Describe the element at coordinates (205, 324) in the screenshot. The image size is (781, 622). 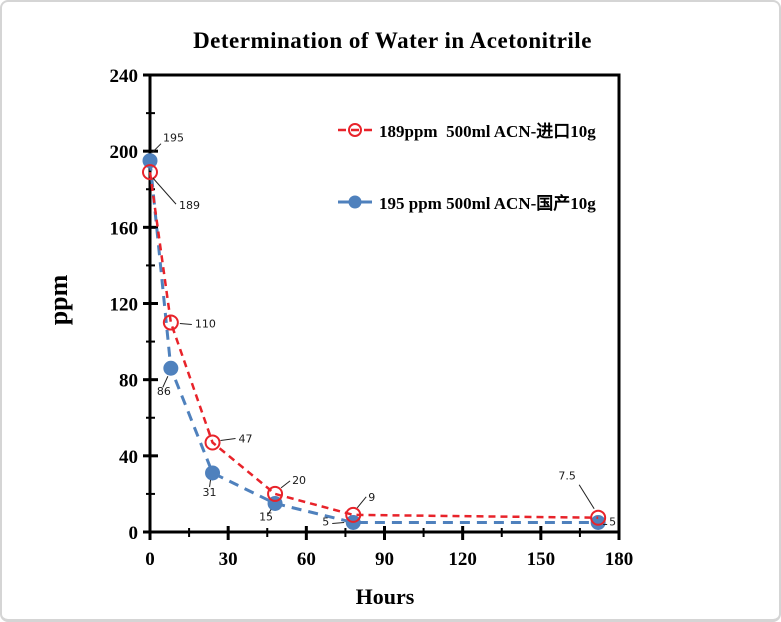
I see `point-label: 110` at that location.